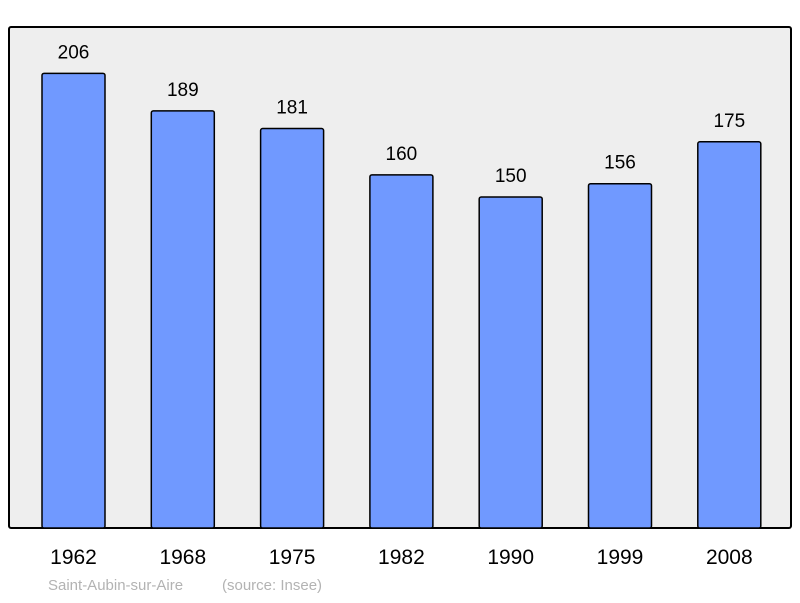 This screenshot has height=603, width=800. I want to click on bar-1962, so click(73, 300).